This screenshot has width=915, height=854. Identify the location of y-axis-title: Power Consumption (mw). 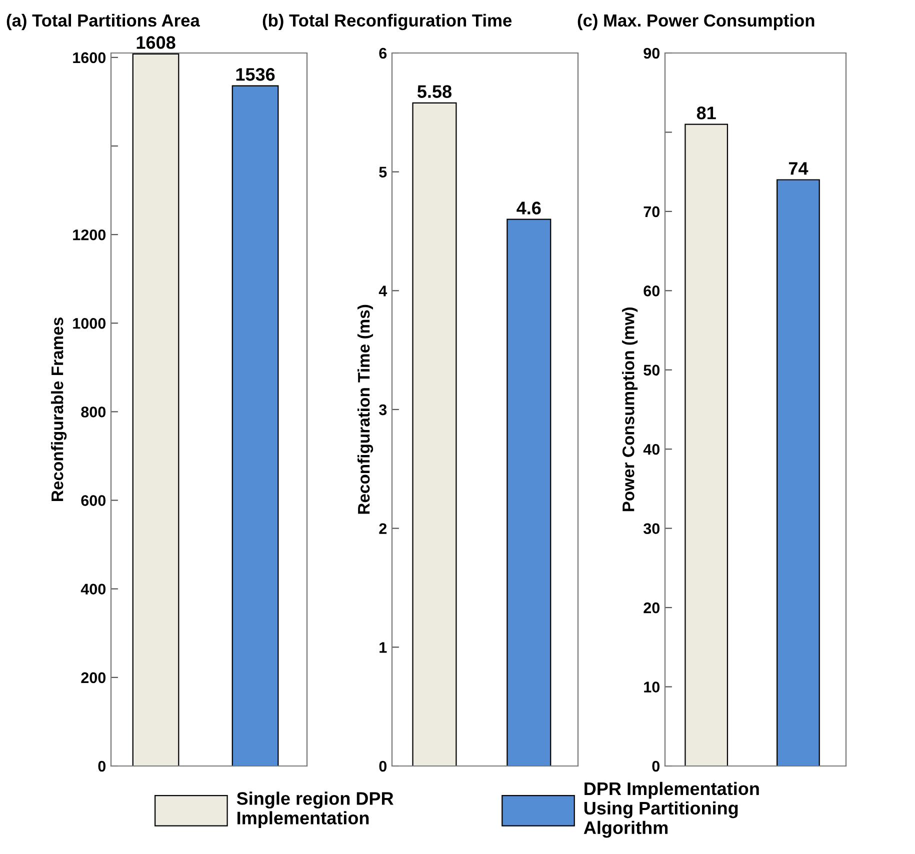
(630, 410).